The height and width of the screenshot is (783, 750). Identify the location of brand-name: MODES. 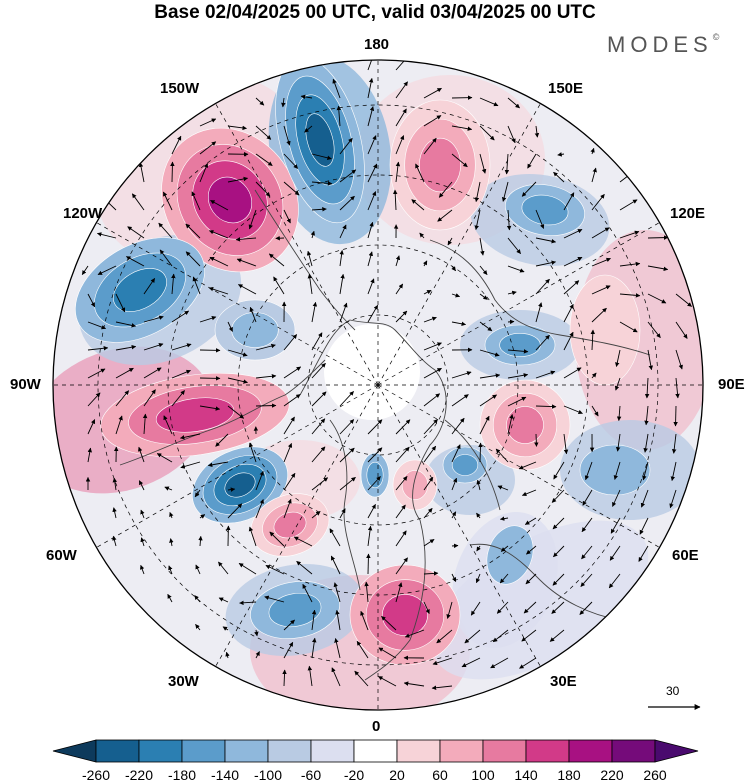
(660, 44).